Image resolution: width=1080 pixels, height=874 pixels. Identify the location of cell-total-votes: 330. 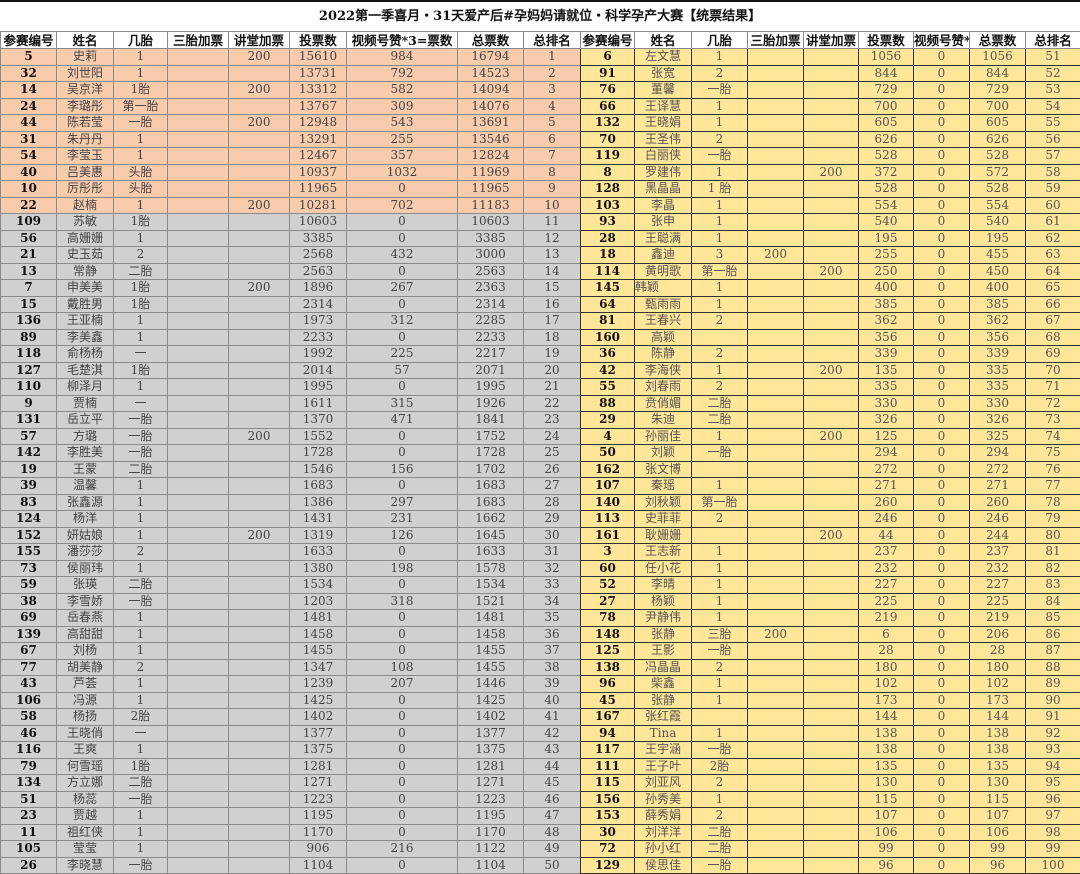
(998, 403).